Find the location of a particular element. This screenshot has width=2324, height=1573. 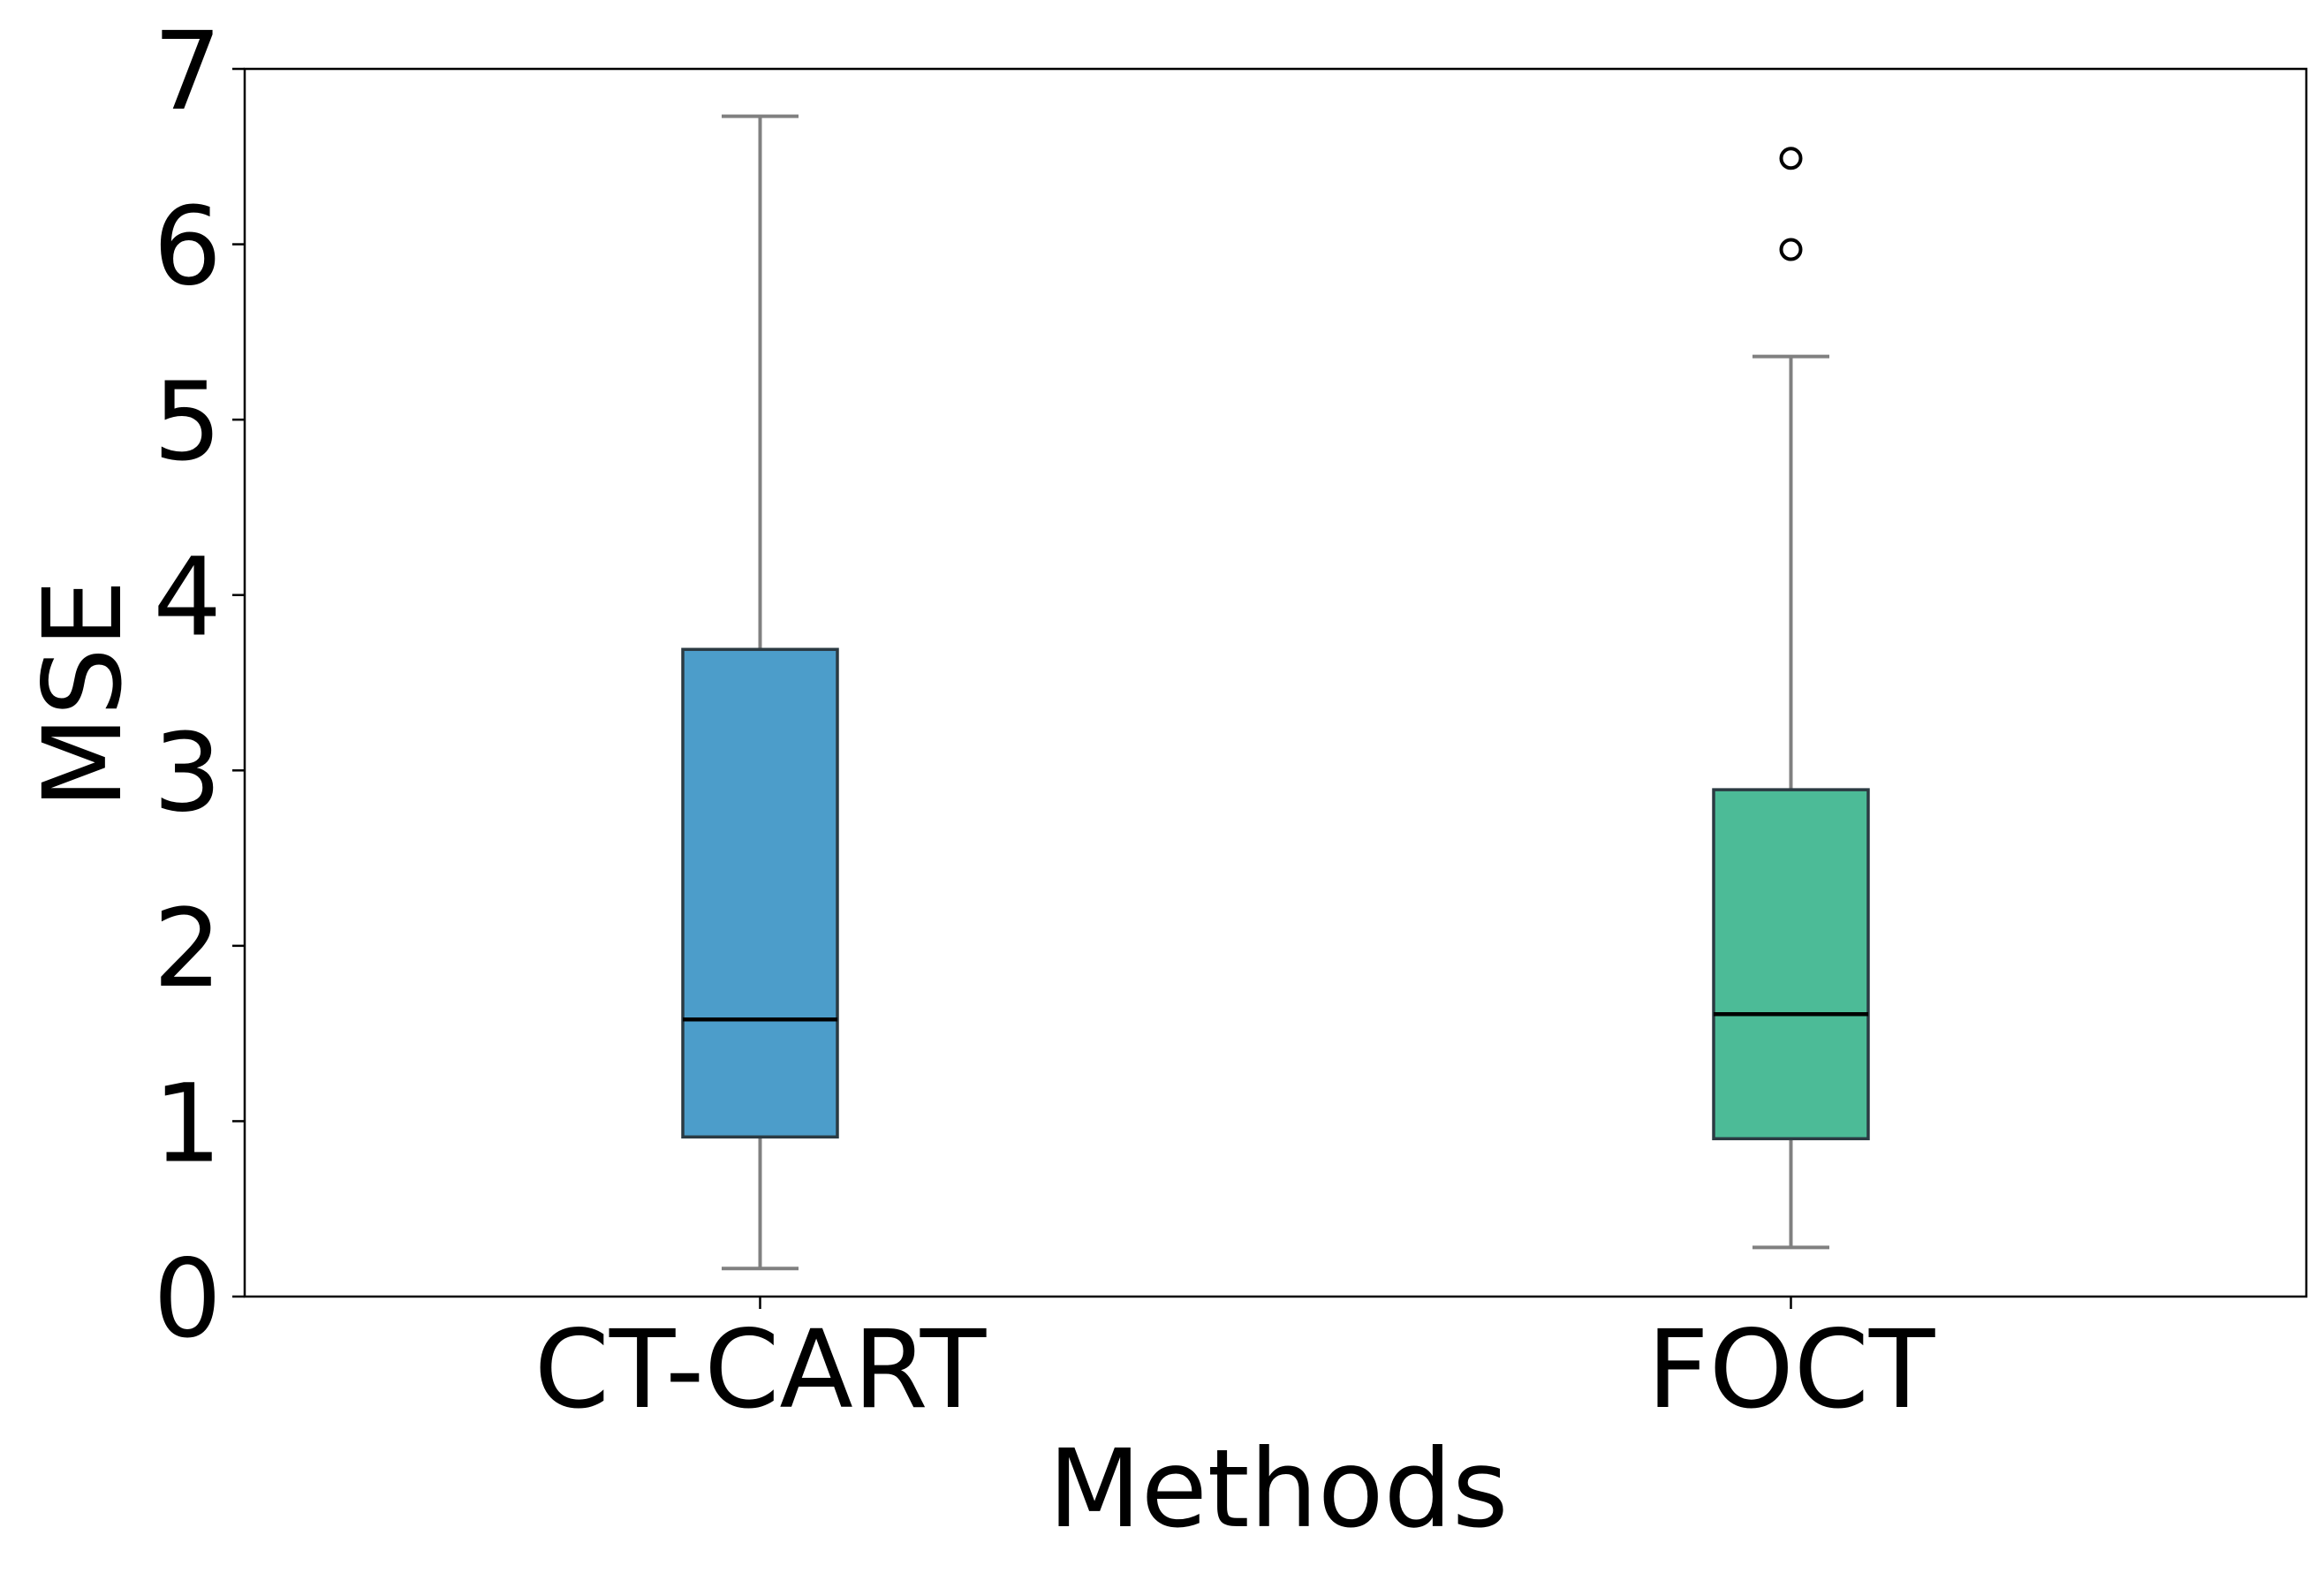

x-tick-label: FOCT is located at coordinates (1791, 1370).